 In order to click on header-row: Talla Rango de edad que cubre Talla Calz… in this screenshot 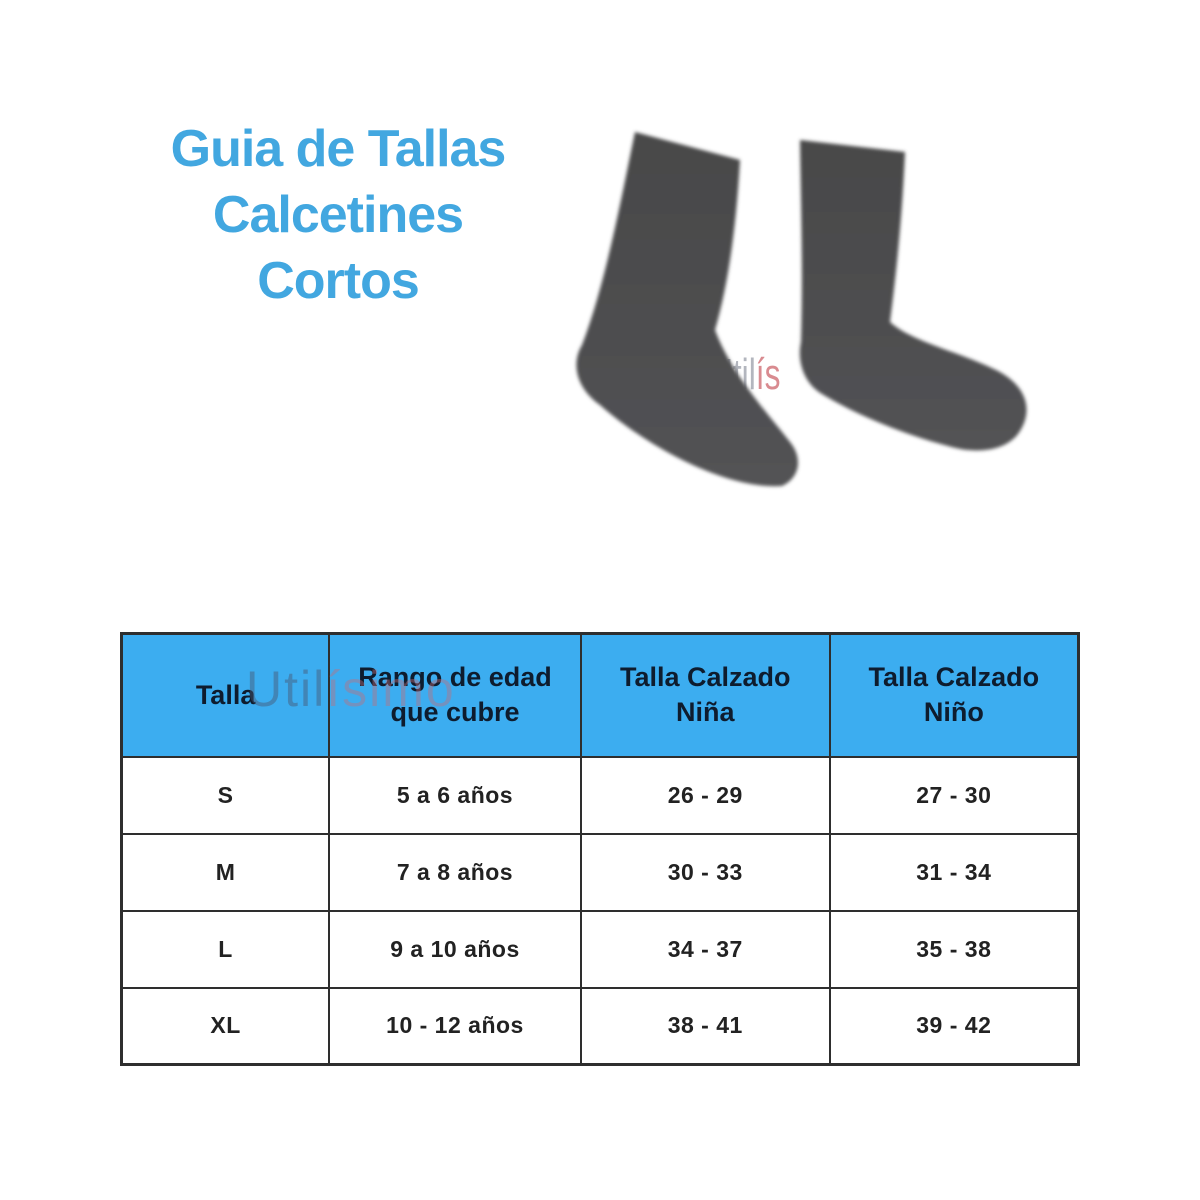, I will do `click(600, 695)`.